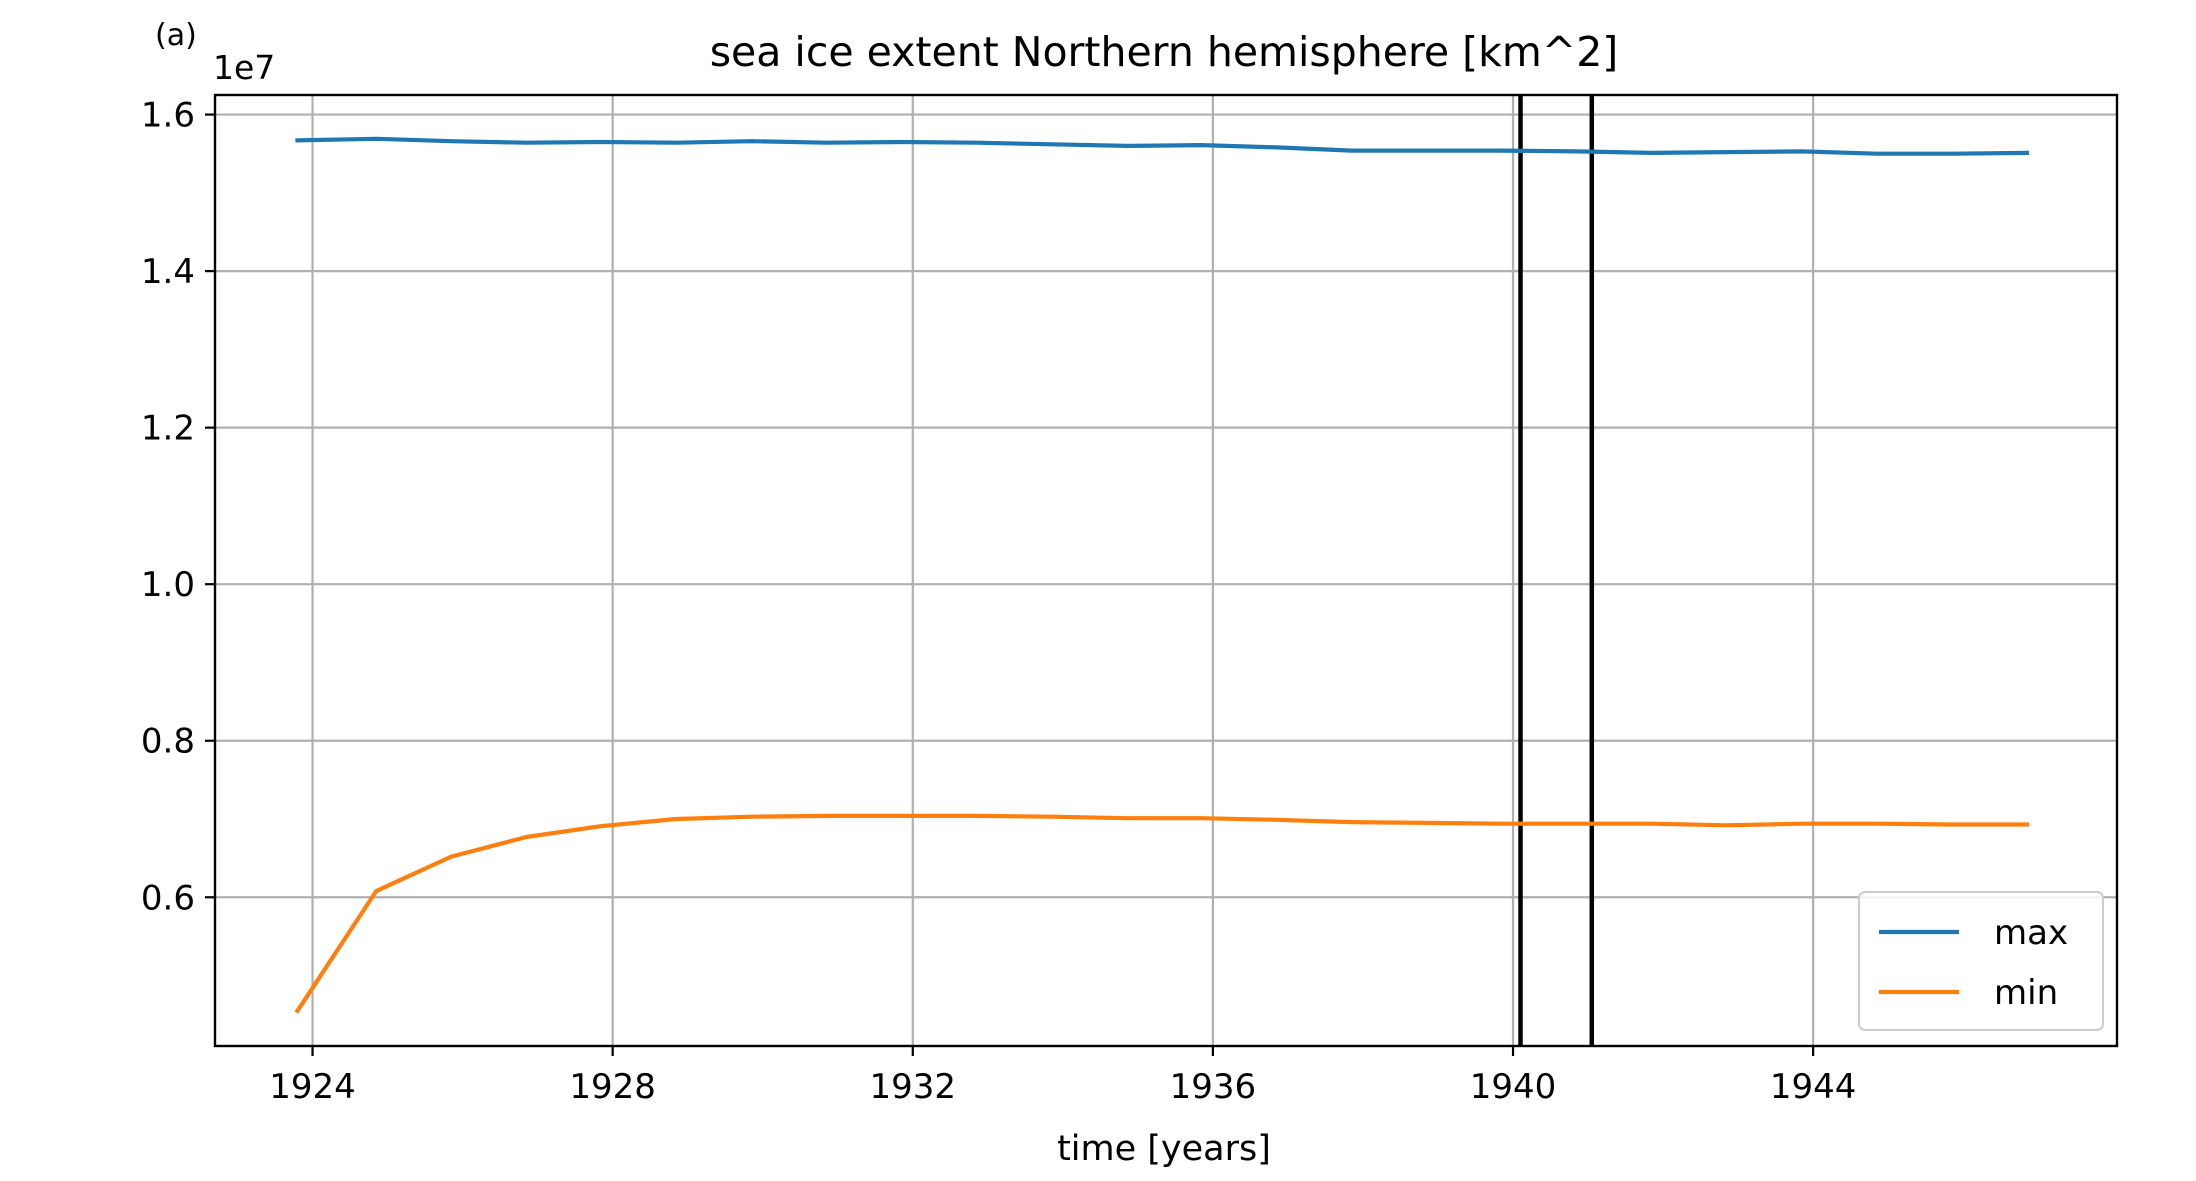 This screenshot has height=1181, width=2196. What do you see at coordinates (1813, 1087) in the screenshot?
I see `x-tick-label: 1944` at bounding box center [1813, 1087].